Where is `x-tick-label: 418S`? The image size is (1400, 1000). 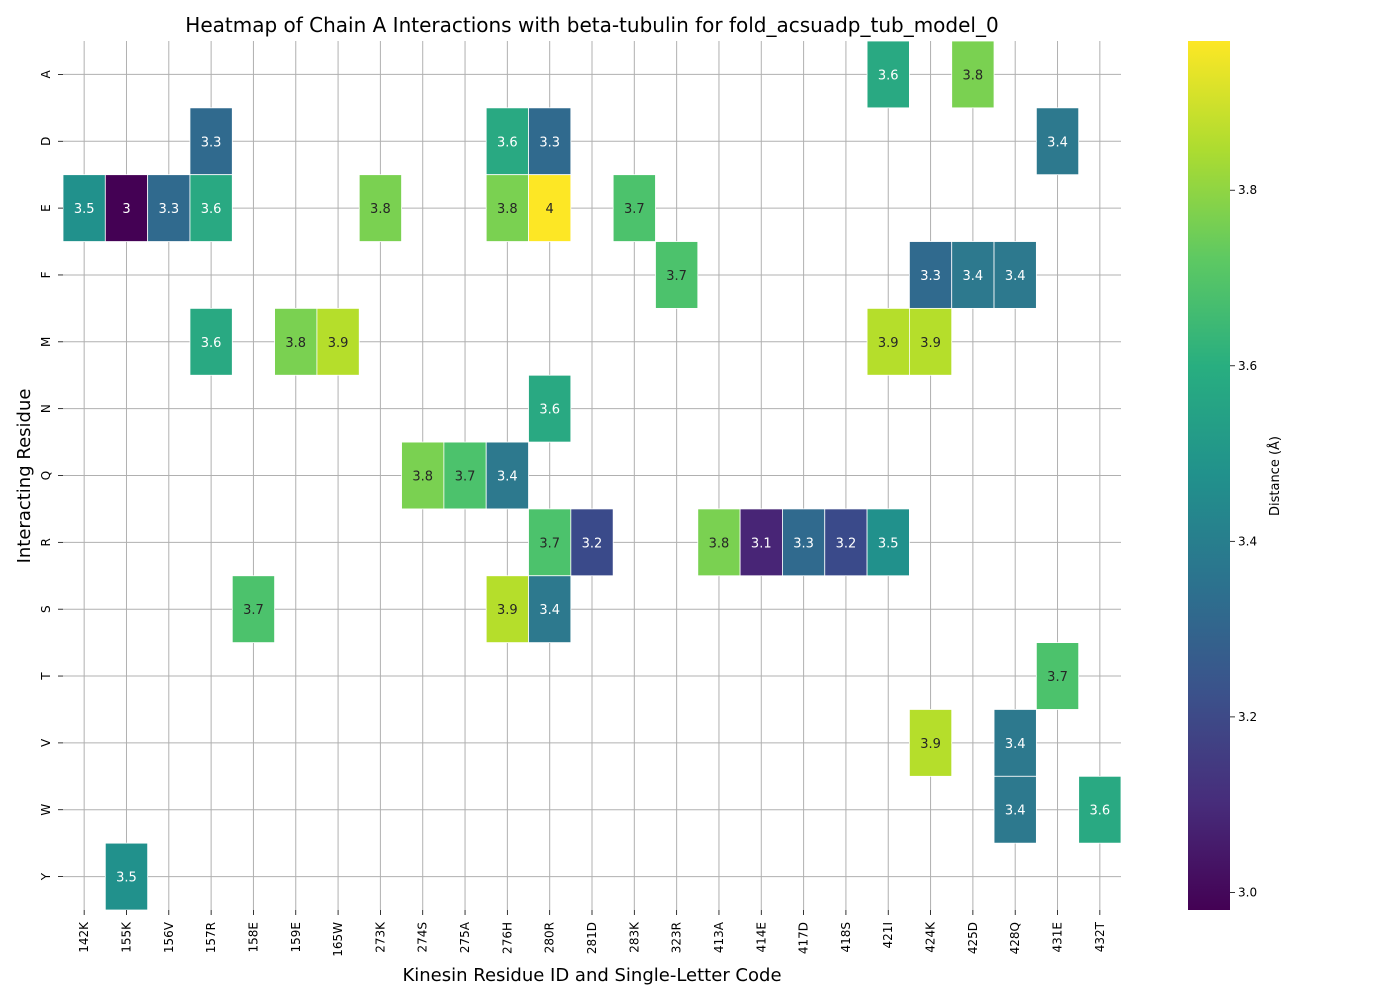
x-tick-label: 418S is located at coordinates (846, 937).